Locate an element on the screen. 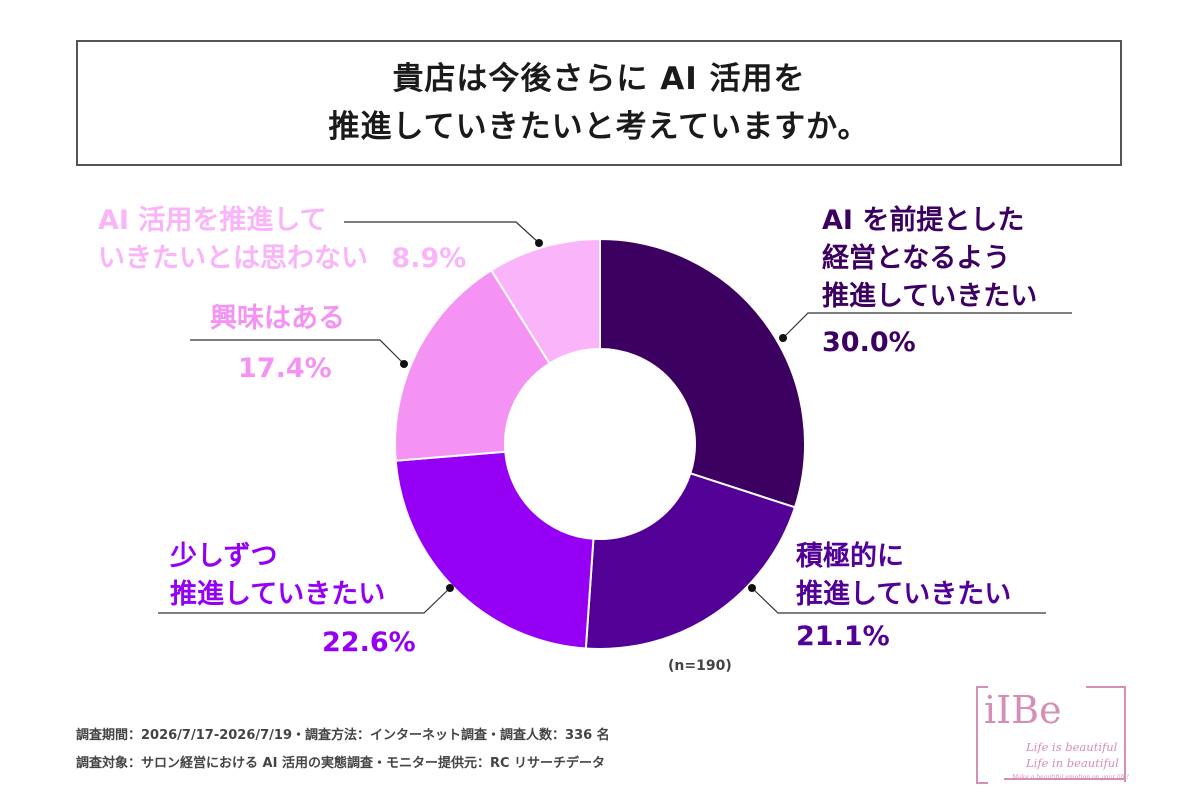 The width and height of the screenshot is (1200, 800). label-slice-1-line-2: 経営となるよう is located at coordinates (916, 258).